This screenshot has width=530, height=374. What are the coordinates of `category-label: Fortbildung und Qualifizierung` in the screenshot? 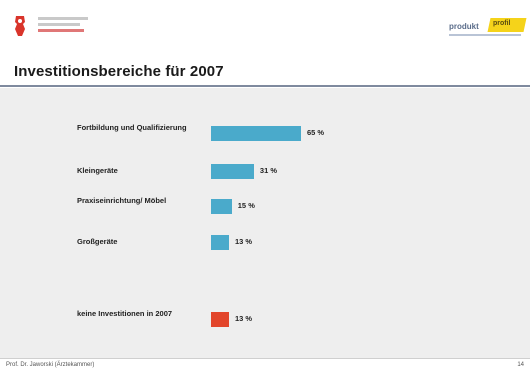 It's located at (132, 127).